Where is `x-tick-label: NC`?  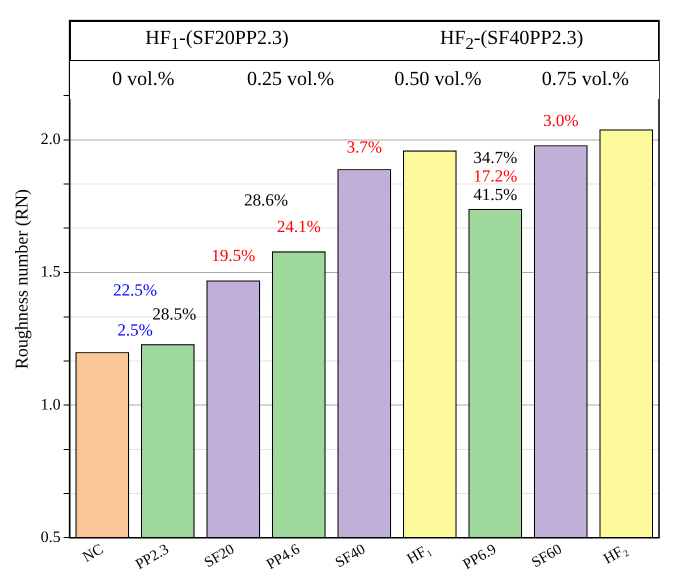
x-tick-label: NC is located at coordinates (93, 554).